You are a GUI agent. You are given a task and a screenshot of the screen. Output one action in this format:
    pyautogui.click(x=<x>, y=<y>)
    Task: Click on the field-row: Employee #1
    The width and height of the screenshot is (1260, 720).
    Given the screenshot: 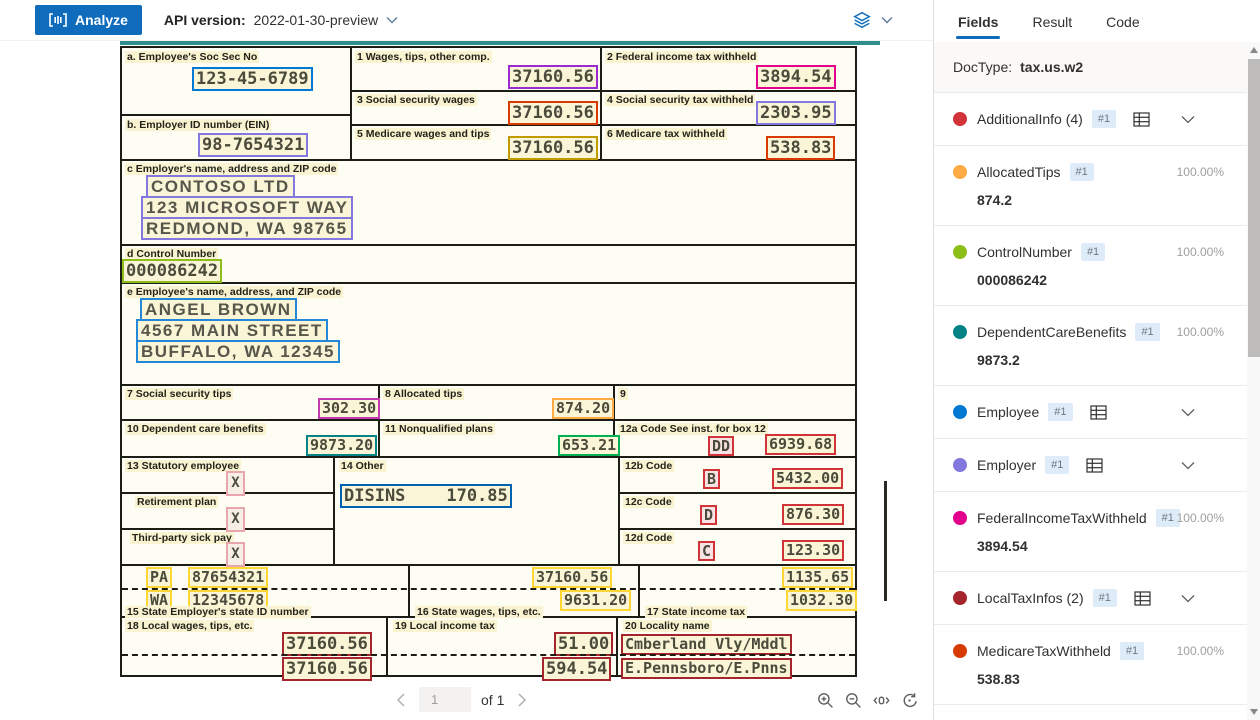 What is the action you would take?
    pyautogui.click(x=1097, y=412)
    